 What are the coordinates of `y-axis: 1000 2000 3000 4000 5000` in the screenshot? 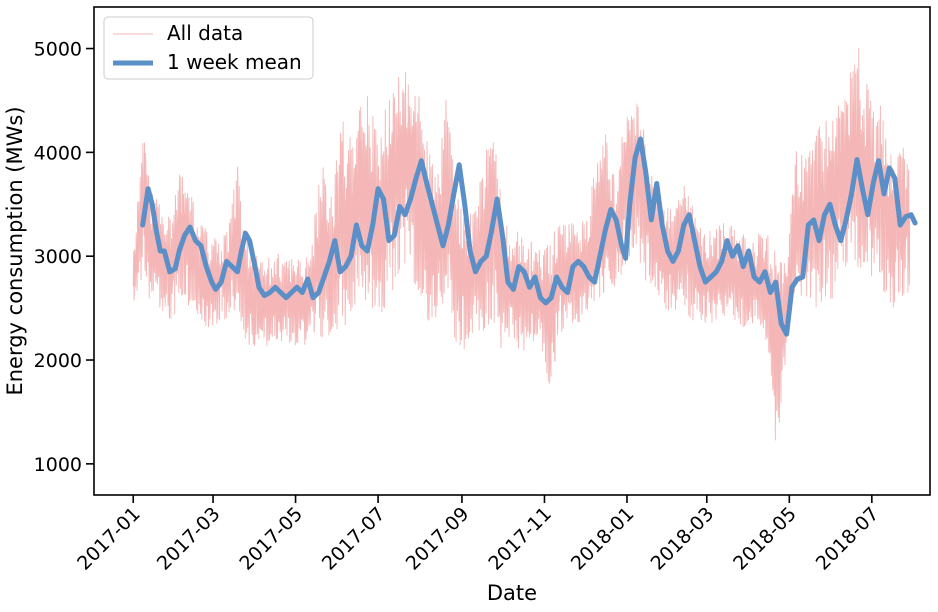 It's located at (64, 257).